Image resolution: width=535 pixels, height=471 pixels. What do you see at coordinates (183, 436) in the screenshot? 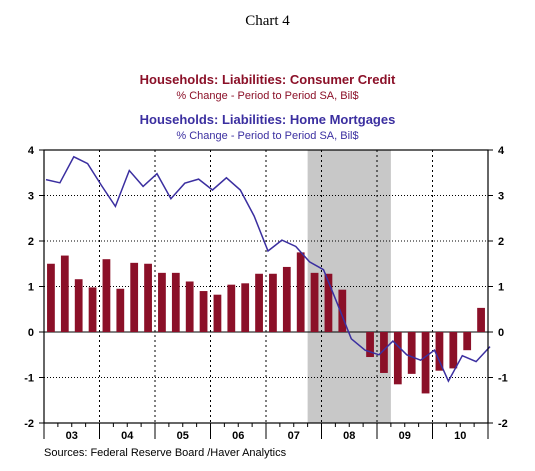
I see `x-year-label: 05` at bounding box center [183, 436].